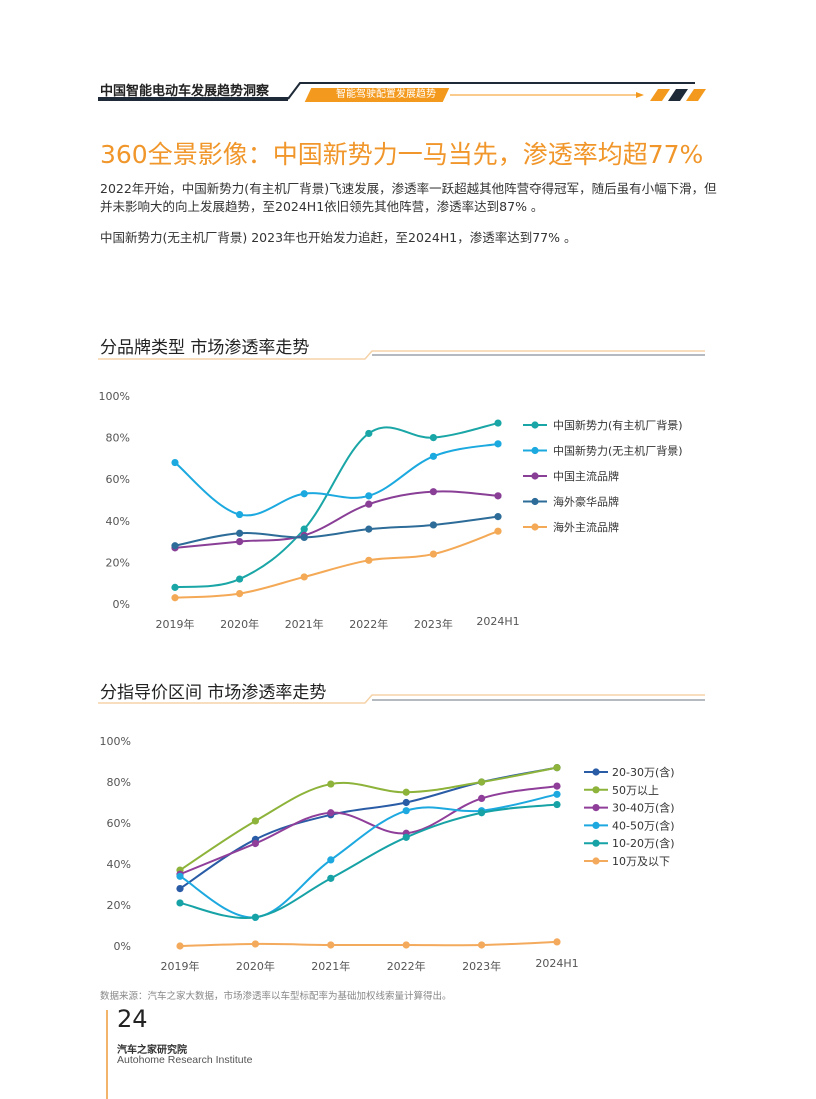 The image size is (816, 1099). What do you see at coordinates (641, 861) in the screenshot?
I see `legend-label: 10万及以下` at bounding box center [641, 861].